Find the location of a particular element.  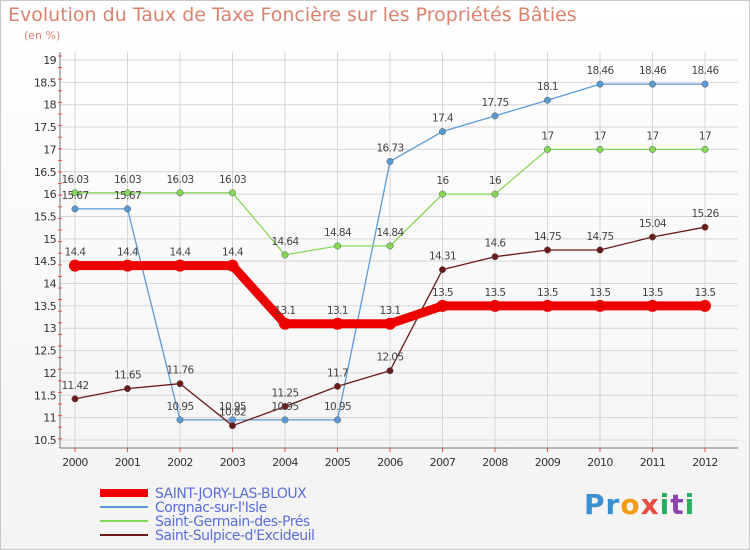

data-label: 11.42 is located at coordinates (74, 386).